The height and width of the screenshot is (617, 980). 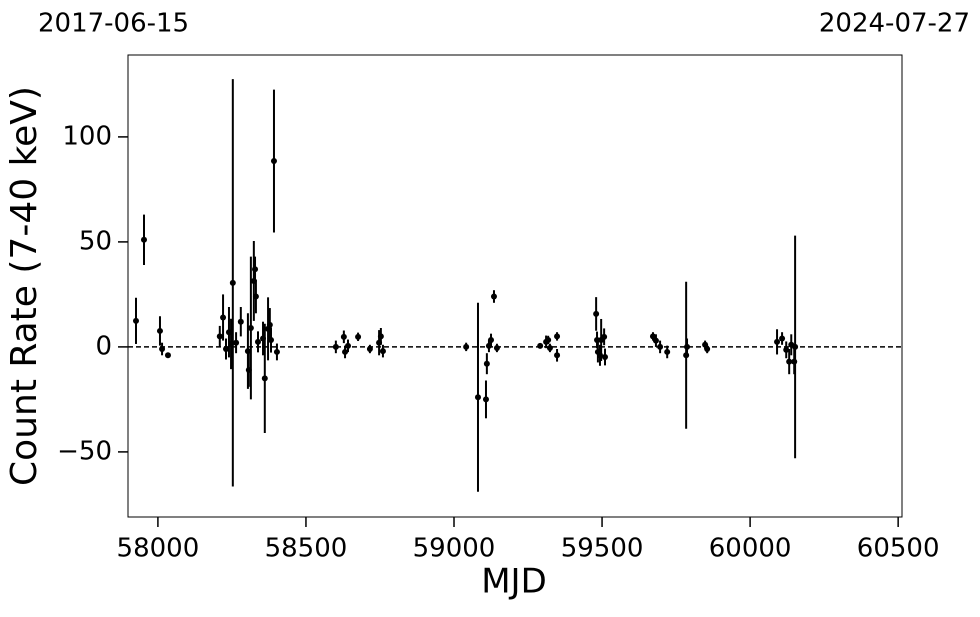 I want to click on y-tick-label: 50, so click(x=95, y=241).